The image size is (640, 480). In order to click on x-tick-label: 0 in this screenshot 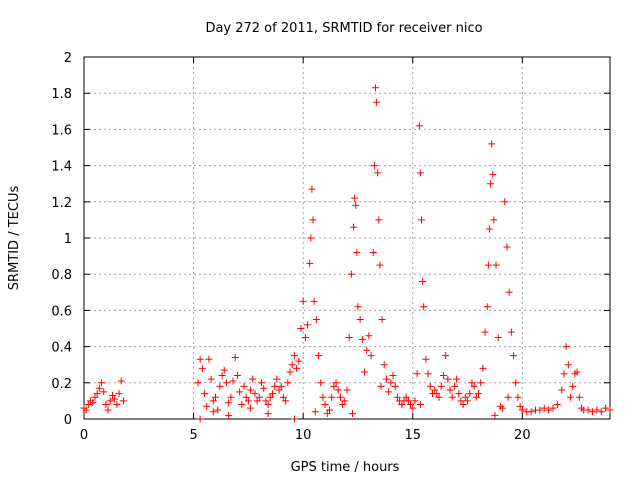, I will do `click(84, 435)`.